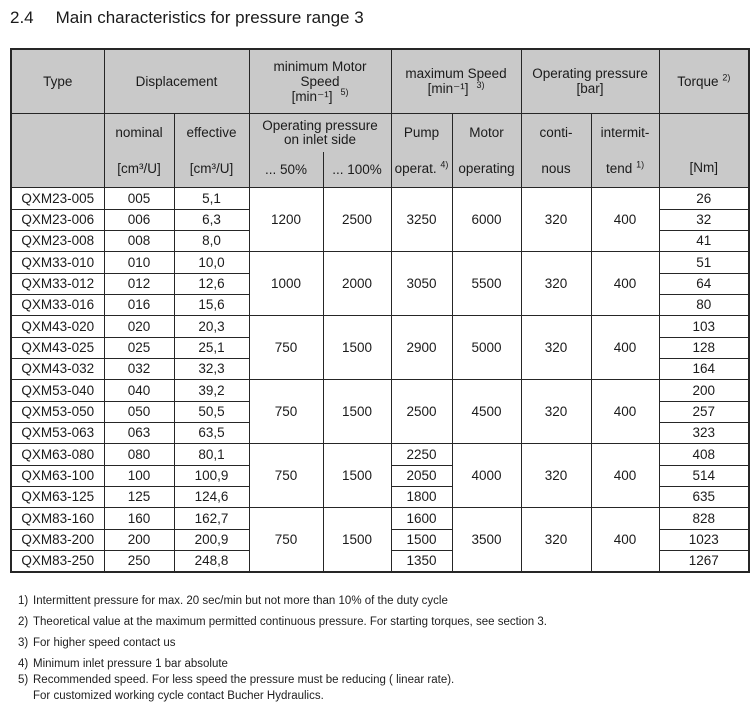  I want to click on cell-type: QXM43-025, so click(57, 347).